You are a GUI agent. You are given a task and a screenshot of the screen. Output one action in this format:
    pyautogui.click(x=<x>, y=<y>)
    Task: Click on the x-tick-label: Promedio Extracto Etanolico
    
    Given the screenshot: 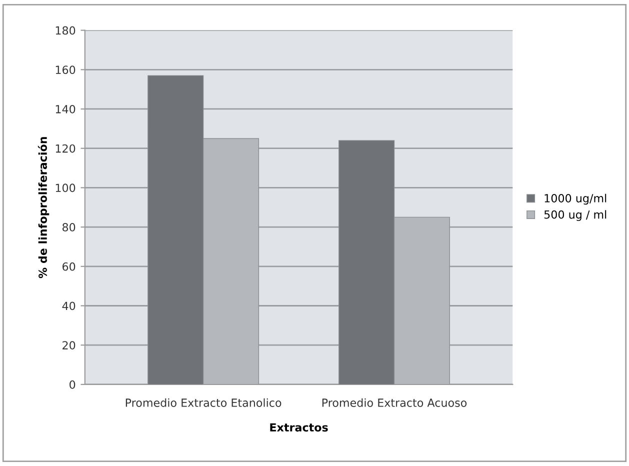 What is the action you would take?
    pyautogui.click(x=204, y=402)
    